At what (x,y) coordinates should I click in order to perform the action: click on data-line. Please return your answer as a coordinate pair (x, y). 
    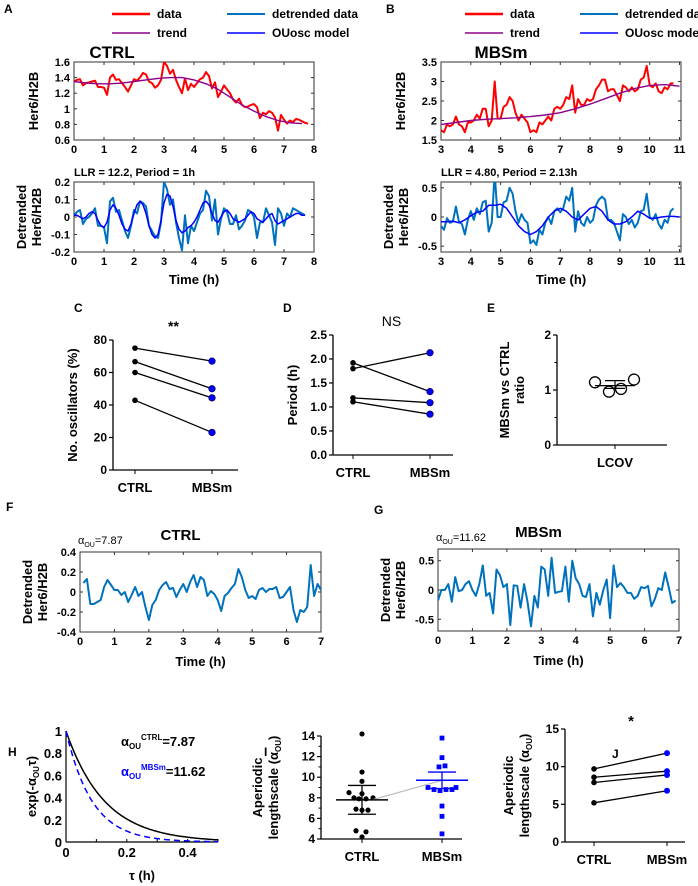
    Looking at the image, I should click on (557, 99).